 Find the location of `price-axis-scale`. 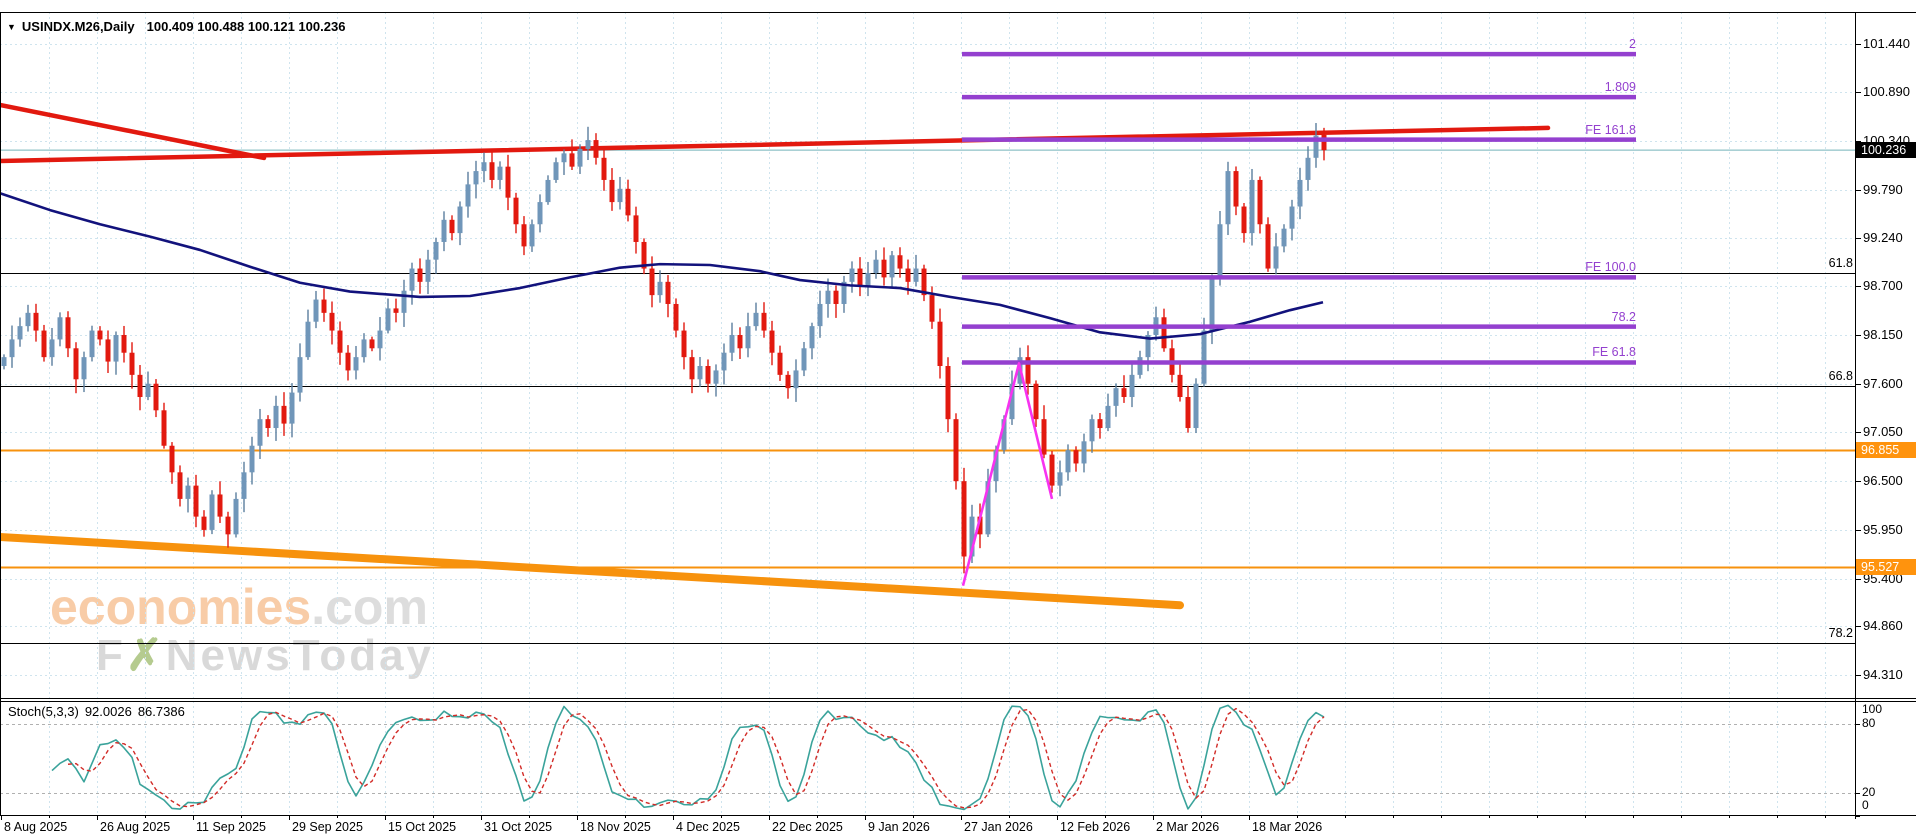

price-axis-scale is located at coordinates (1886, 413).